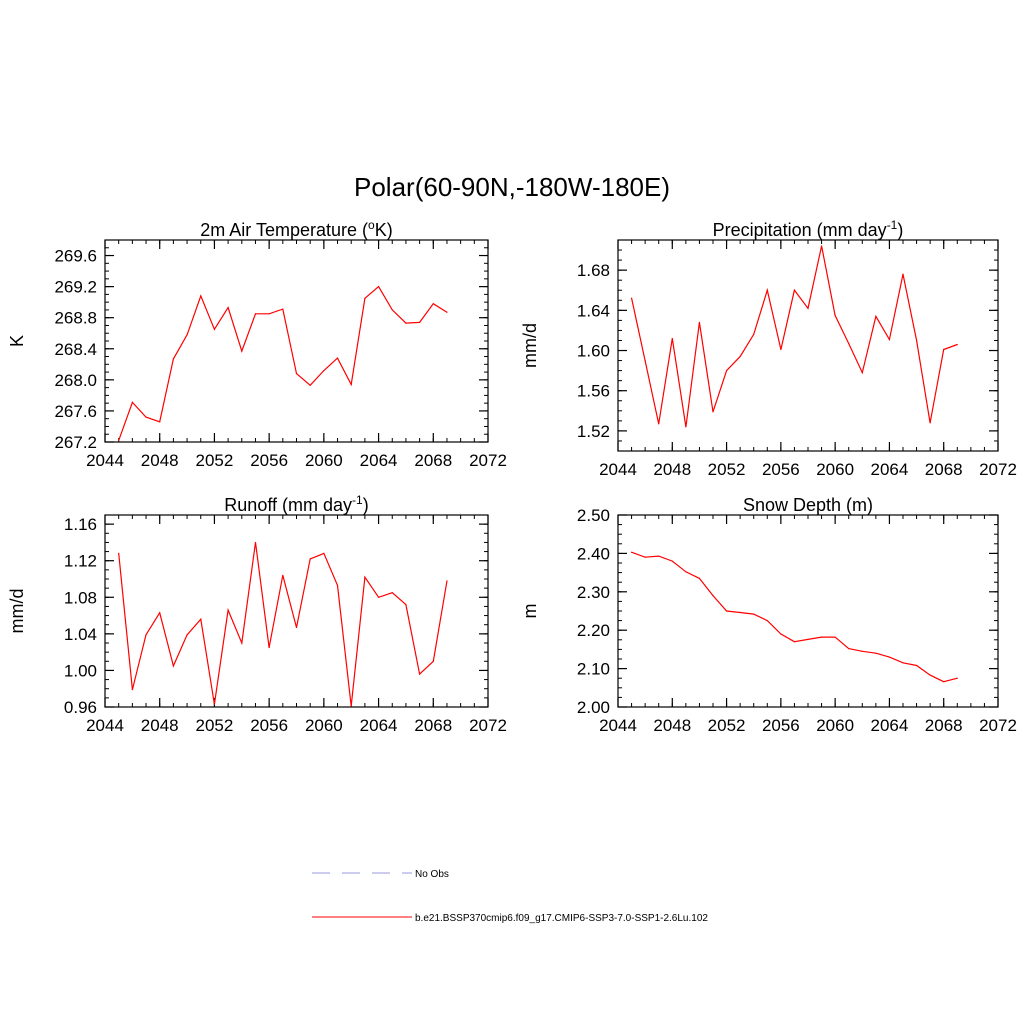 The width and height of the screenshot is (1024, 1024). Describe the element at coordinates (80, 670) in the screenshot. I see `y-tick-label: 1.00` at that location.